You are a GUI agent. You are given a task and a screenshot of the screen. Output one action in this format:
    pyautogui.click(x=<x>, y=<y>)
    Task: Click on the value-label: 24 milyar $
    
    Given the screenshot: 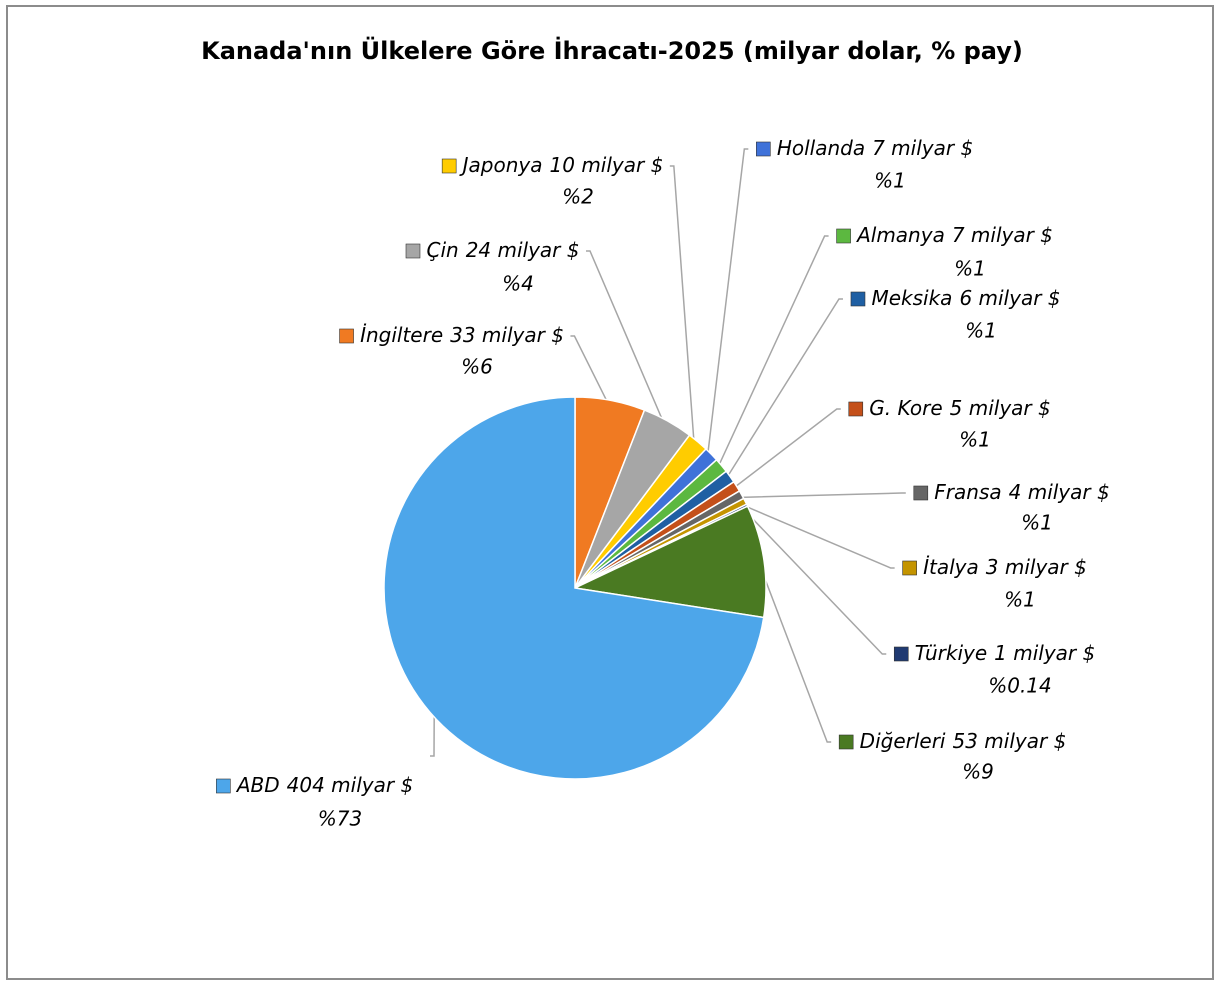 What is the action you would take?
    pyautogui.click(x=523, y=250)
    